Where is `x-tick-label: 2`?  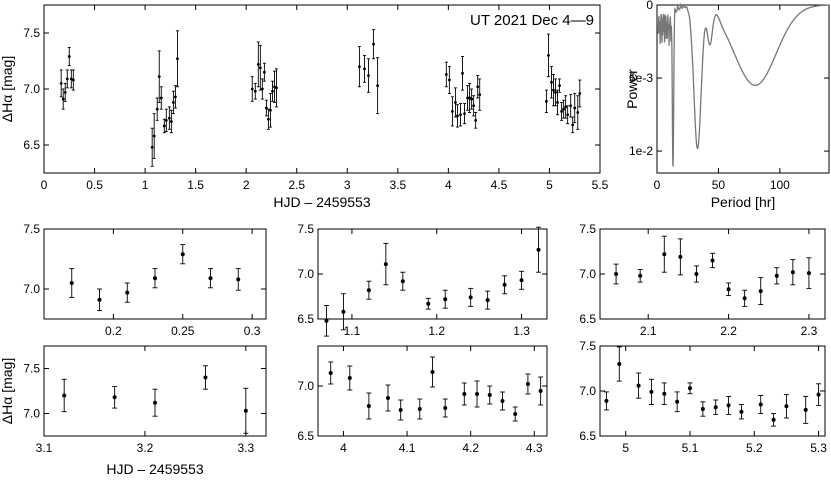 x-tick-label: 2 is located at coordinates (246, 185).